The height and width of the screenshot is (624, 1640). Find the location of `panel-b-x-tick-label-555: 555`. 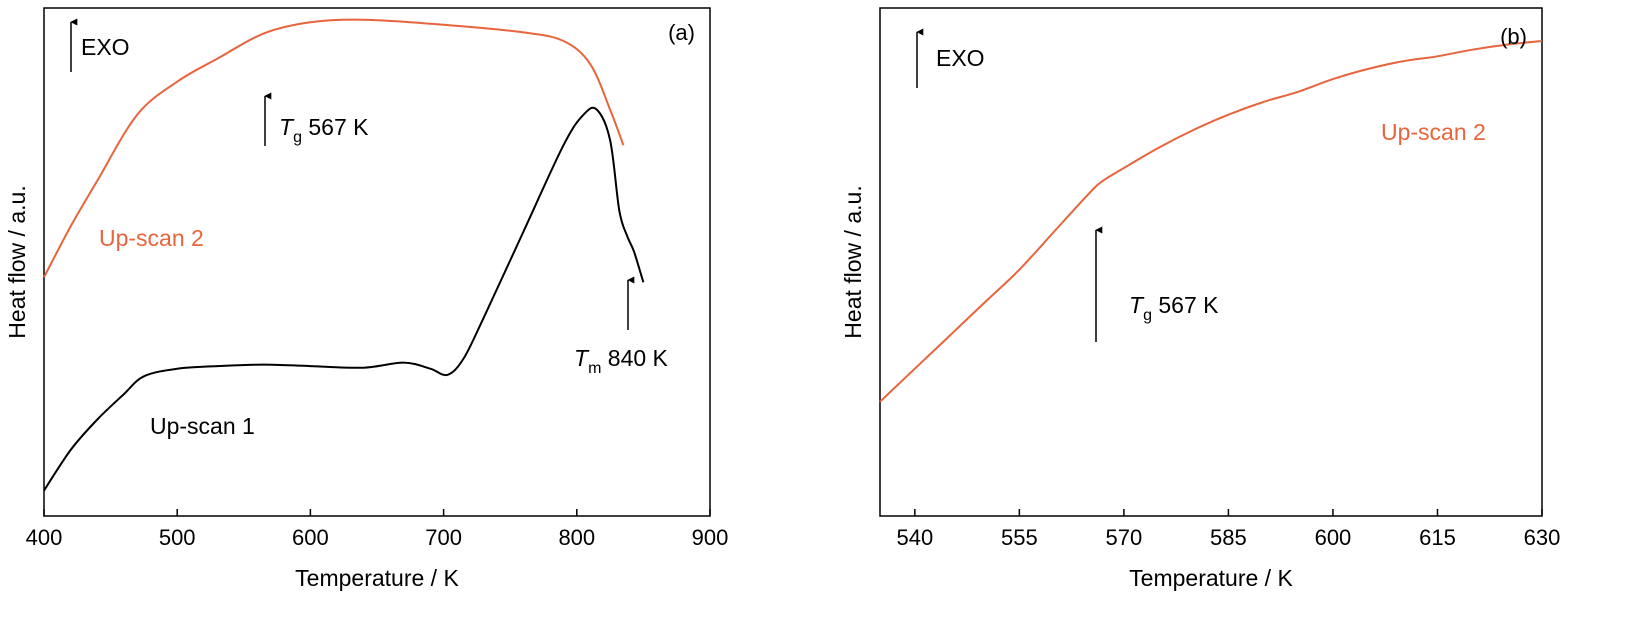

panel-b-x-tick-label-555: 555 is located at coordinates (1019, 537).